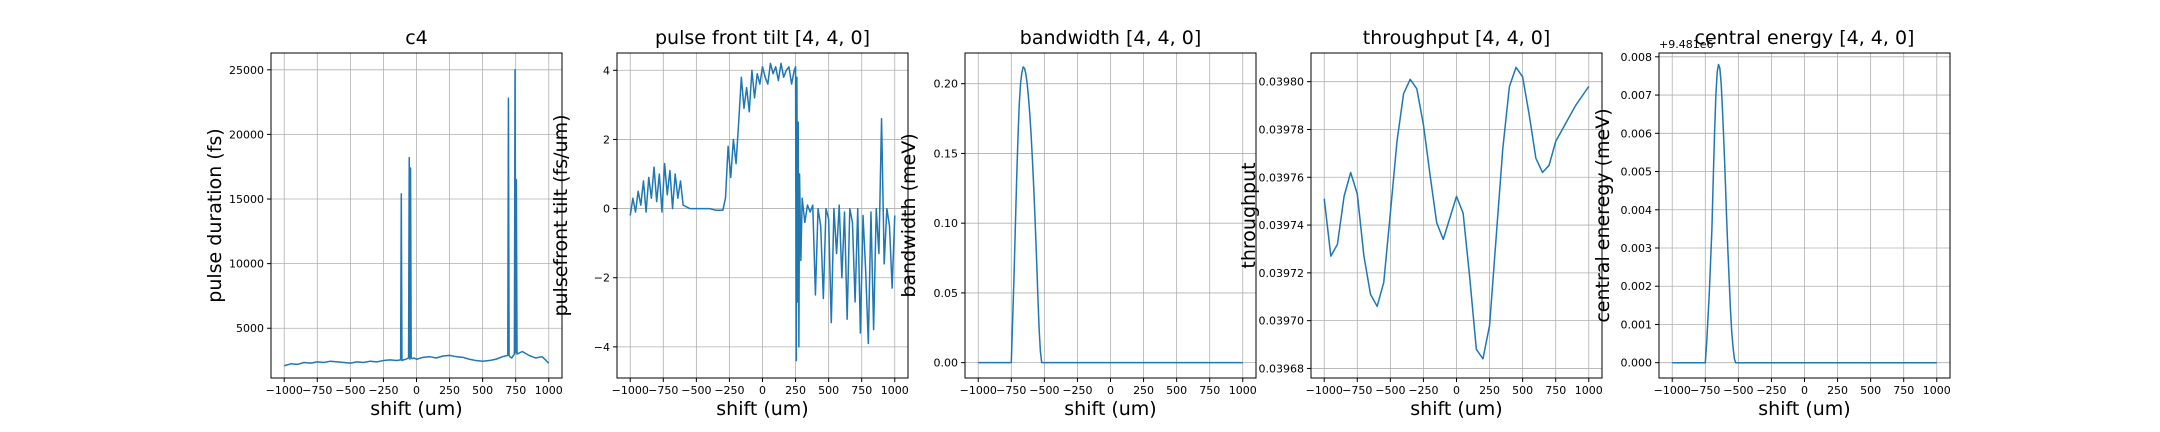 The width and height of the screenshot is (2160, 432). I want to click on chart-title: bandwidth [4, 4, 0], so click(1110, 38).